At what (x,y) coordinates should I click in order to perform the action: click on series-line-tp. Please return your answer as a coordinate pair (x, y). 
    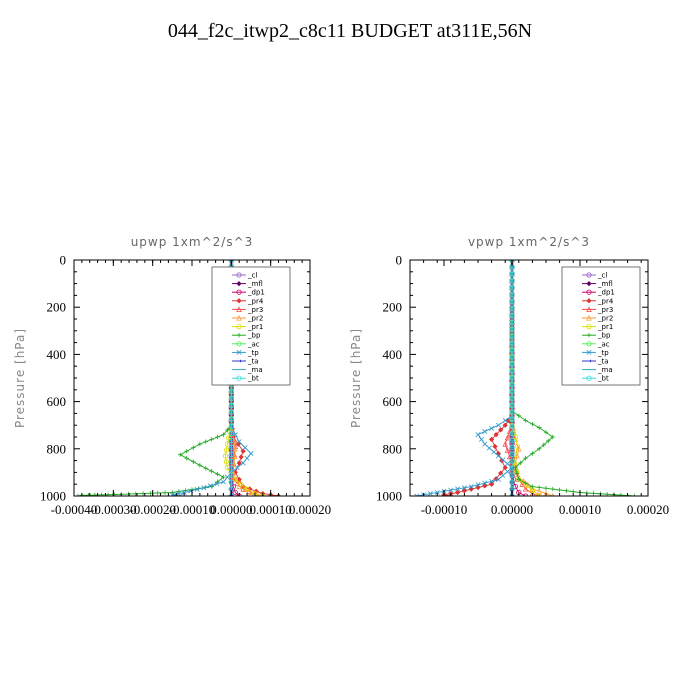
    Looking at the image, I should click on (464, 378).